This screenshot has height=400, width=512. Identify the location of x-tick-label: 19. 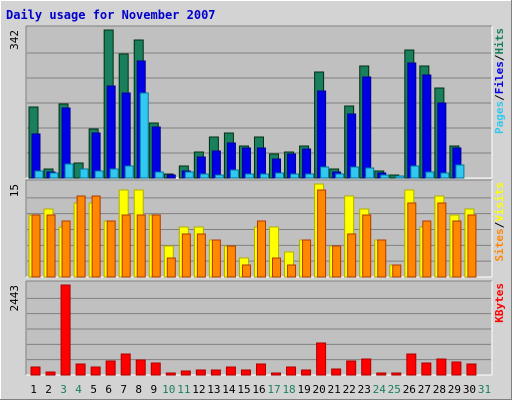
(303, 389).